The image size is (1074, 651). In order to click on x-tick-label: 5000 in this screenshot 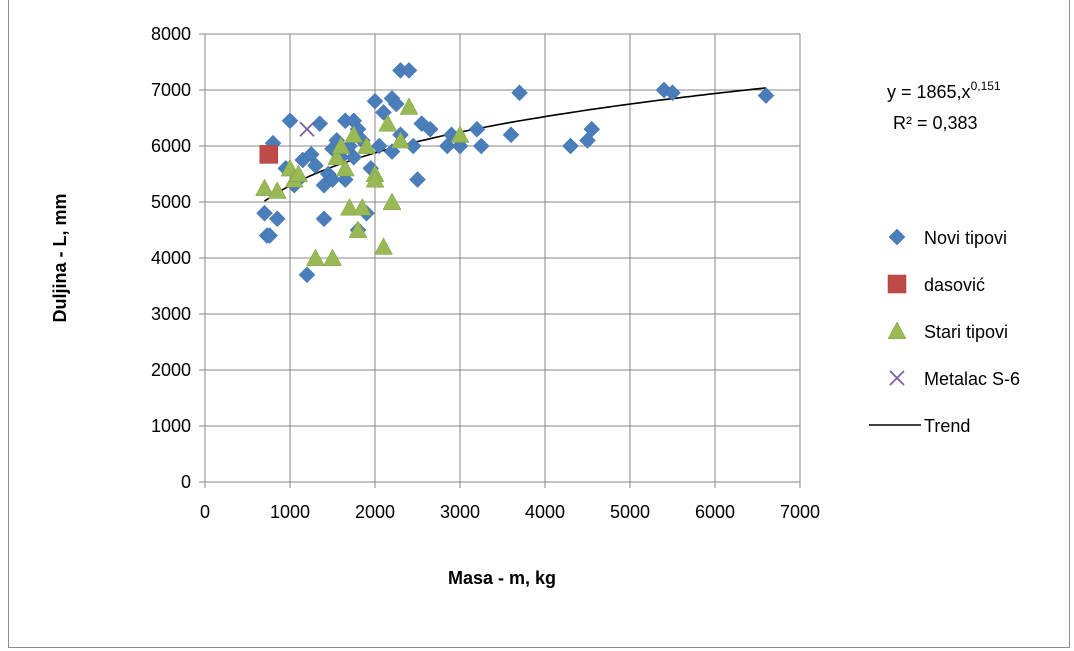, I will do `click(630, 512)`.